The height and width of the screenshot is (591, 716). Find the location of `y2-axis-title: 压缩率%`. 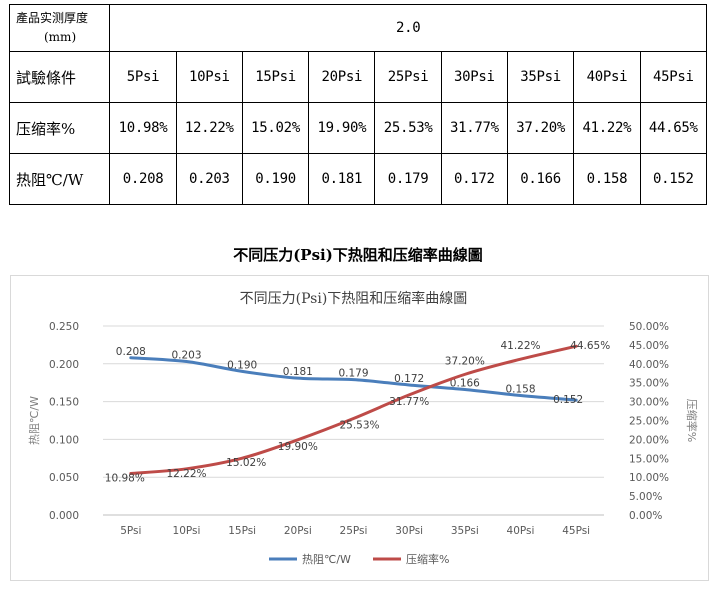

y2-axis-title: 压缩率% is located at coordinates (692, 420).